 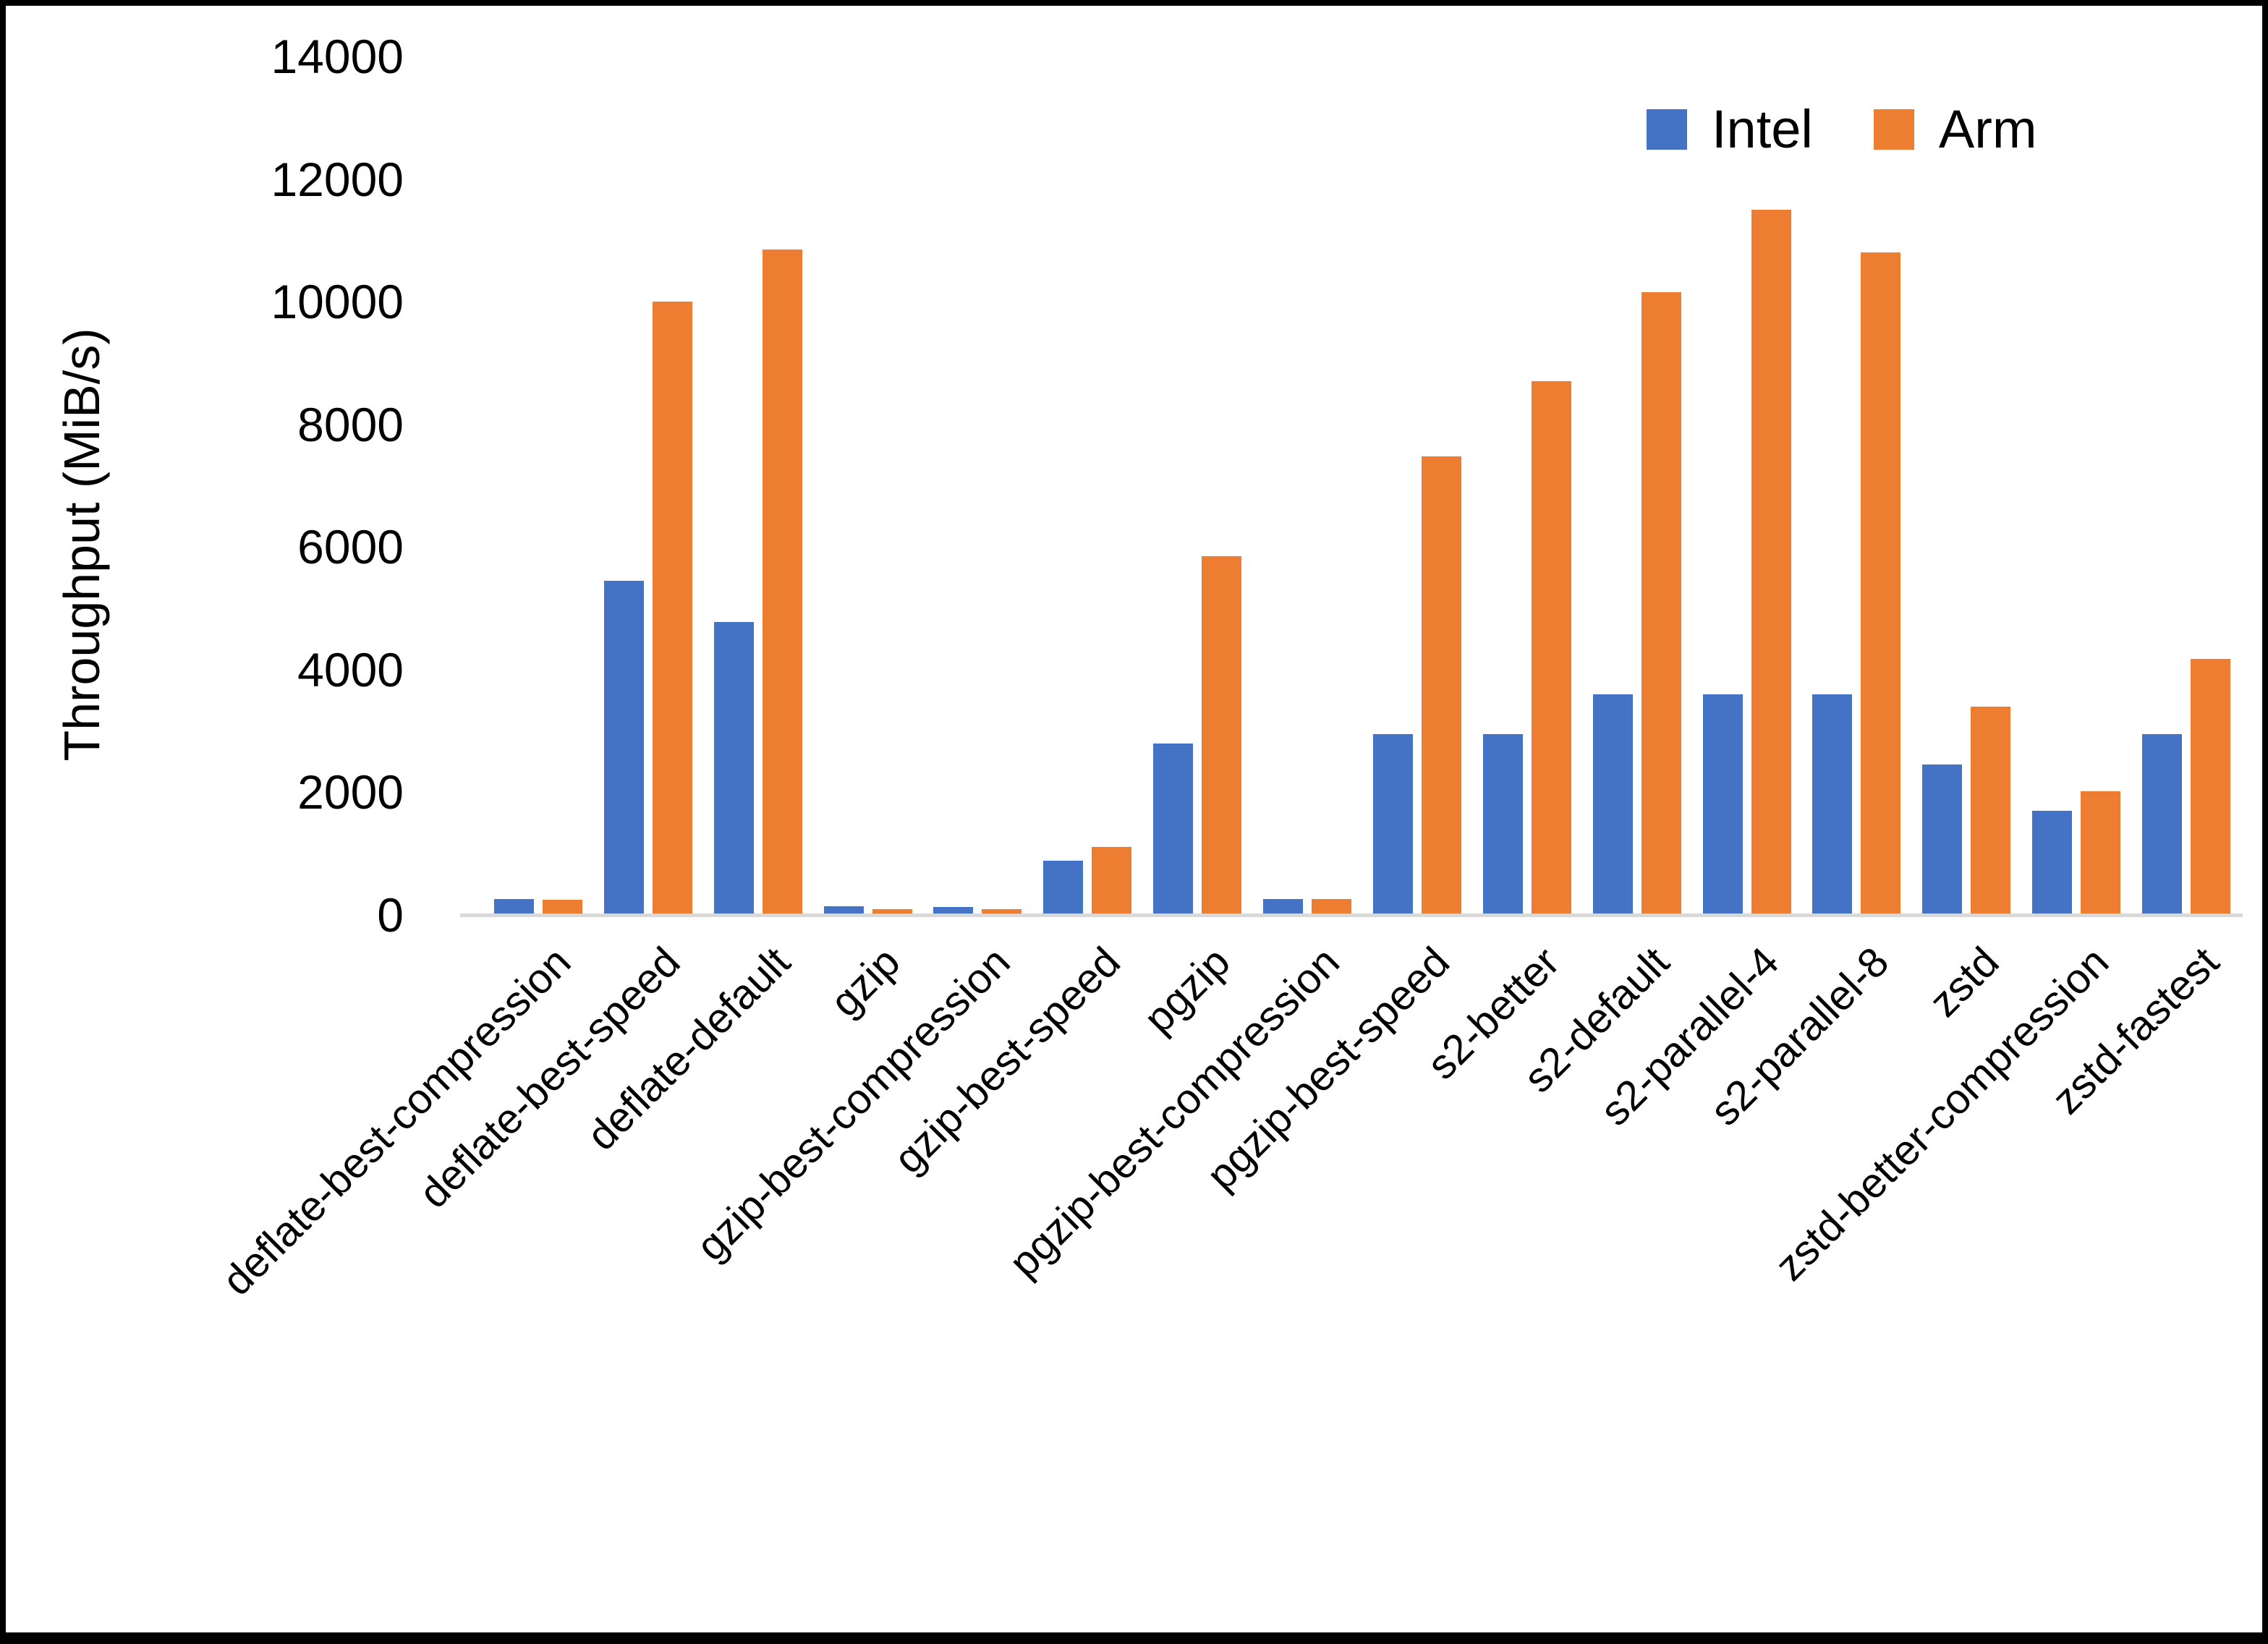 What do you see at coordinates (337, 302) in the screenshot?
I see `y-tick-label-10000: 10000` at bounding box center [337, 302].